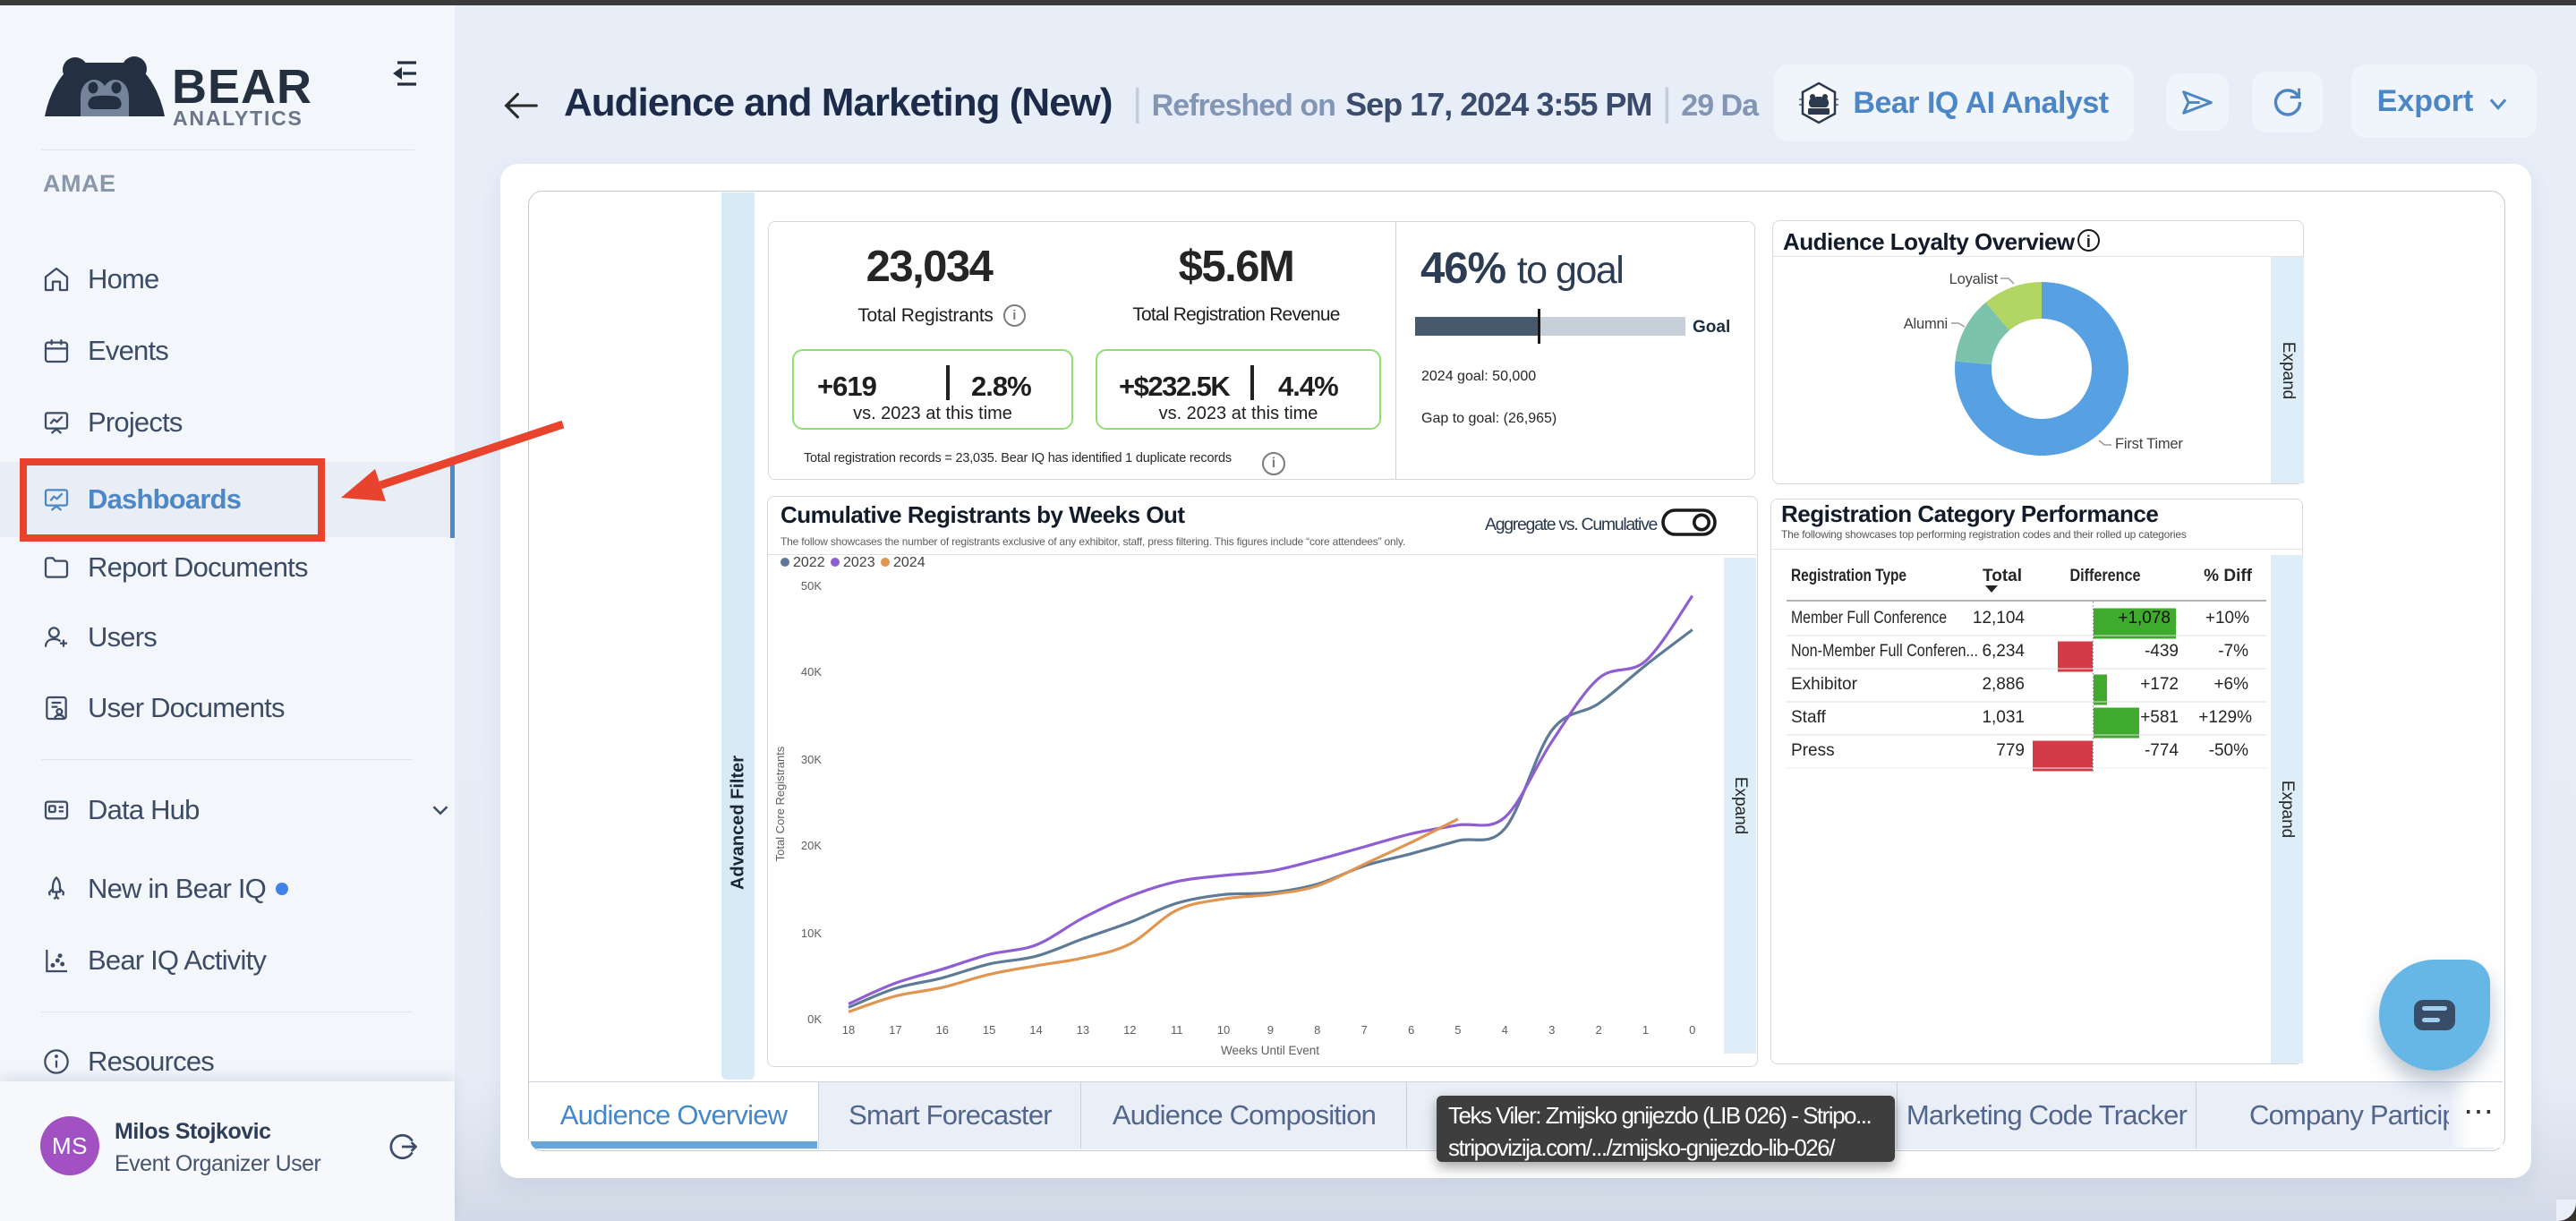 The width and height of the screenshot is (2576, 1221). What do you see at coordinates (1457, 1030) in the screenshot?
I see `svg-text: 5` at bounding box center [1457, 1030].